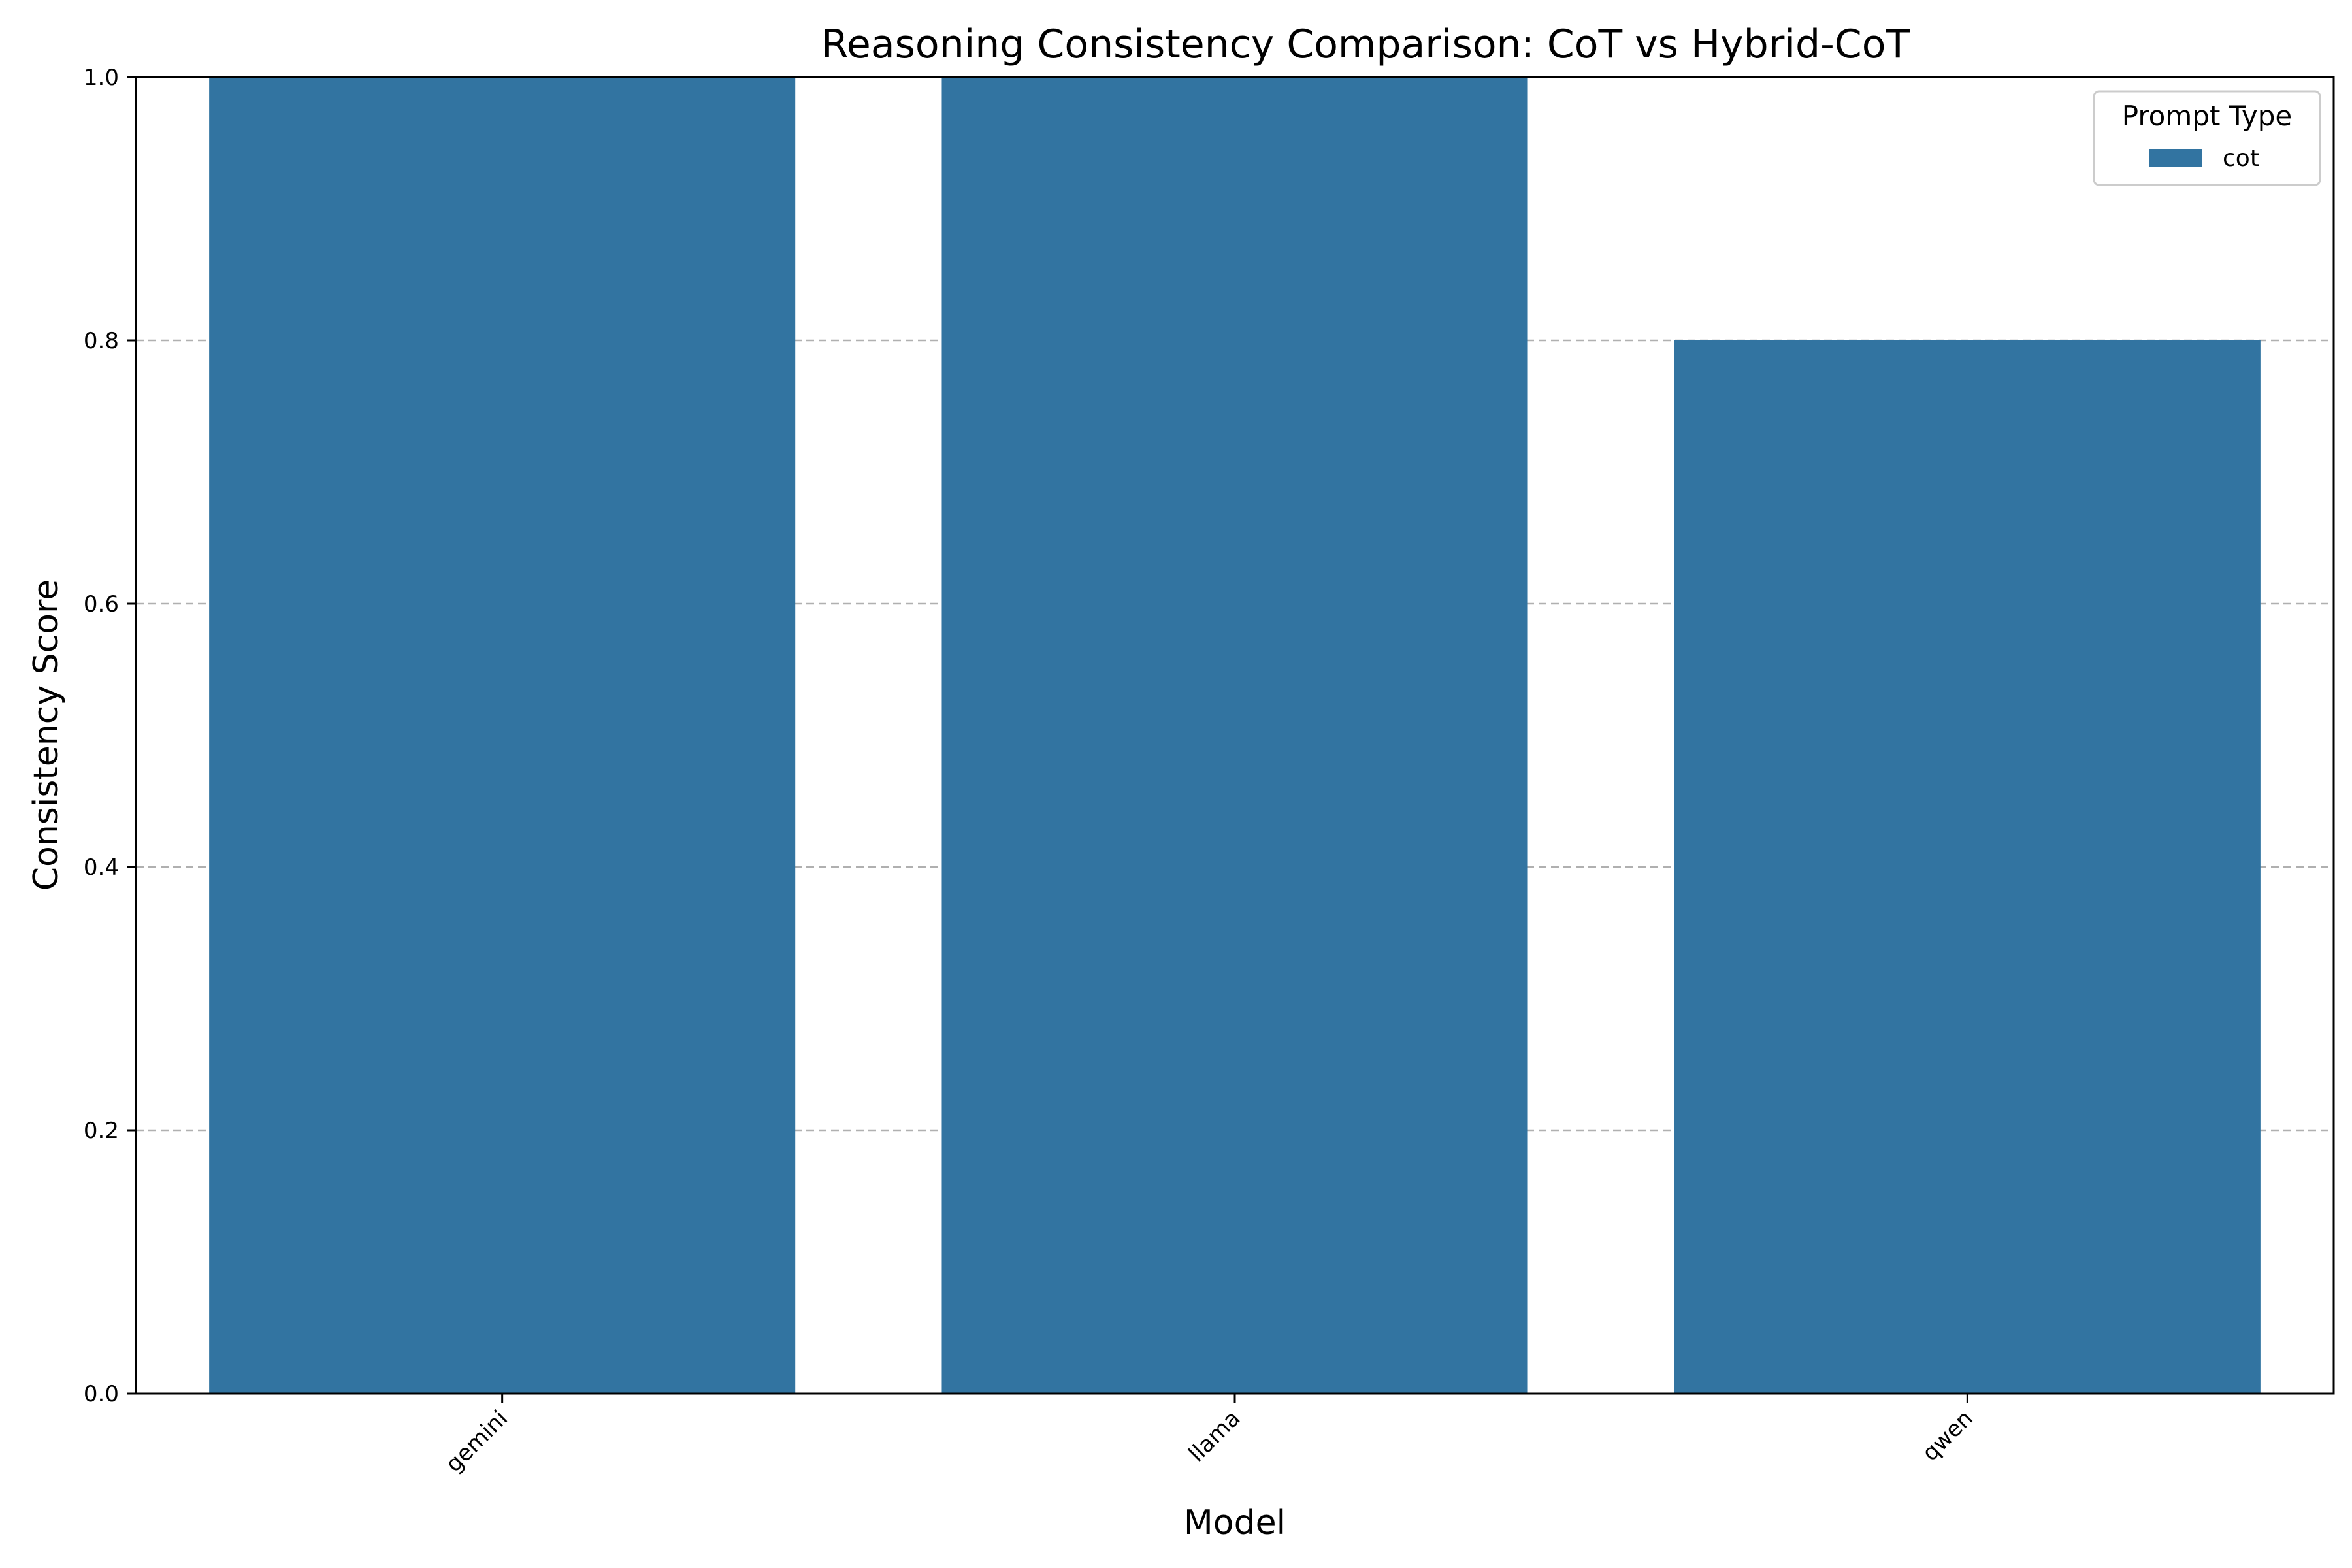 The width and height of the screenshot is (2352, 1568). Describe the element at coordinates (101, 604) in the screenshot. I see `y-tick-label: 0.6` at that location.